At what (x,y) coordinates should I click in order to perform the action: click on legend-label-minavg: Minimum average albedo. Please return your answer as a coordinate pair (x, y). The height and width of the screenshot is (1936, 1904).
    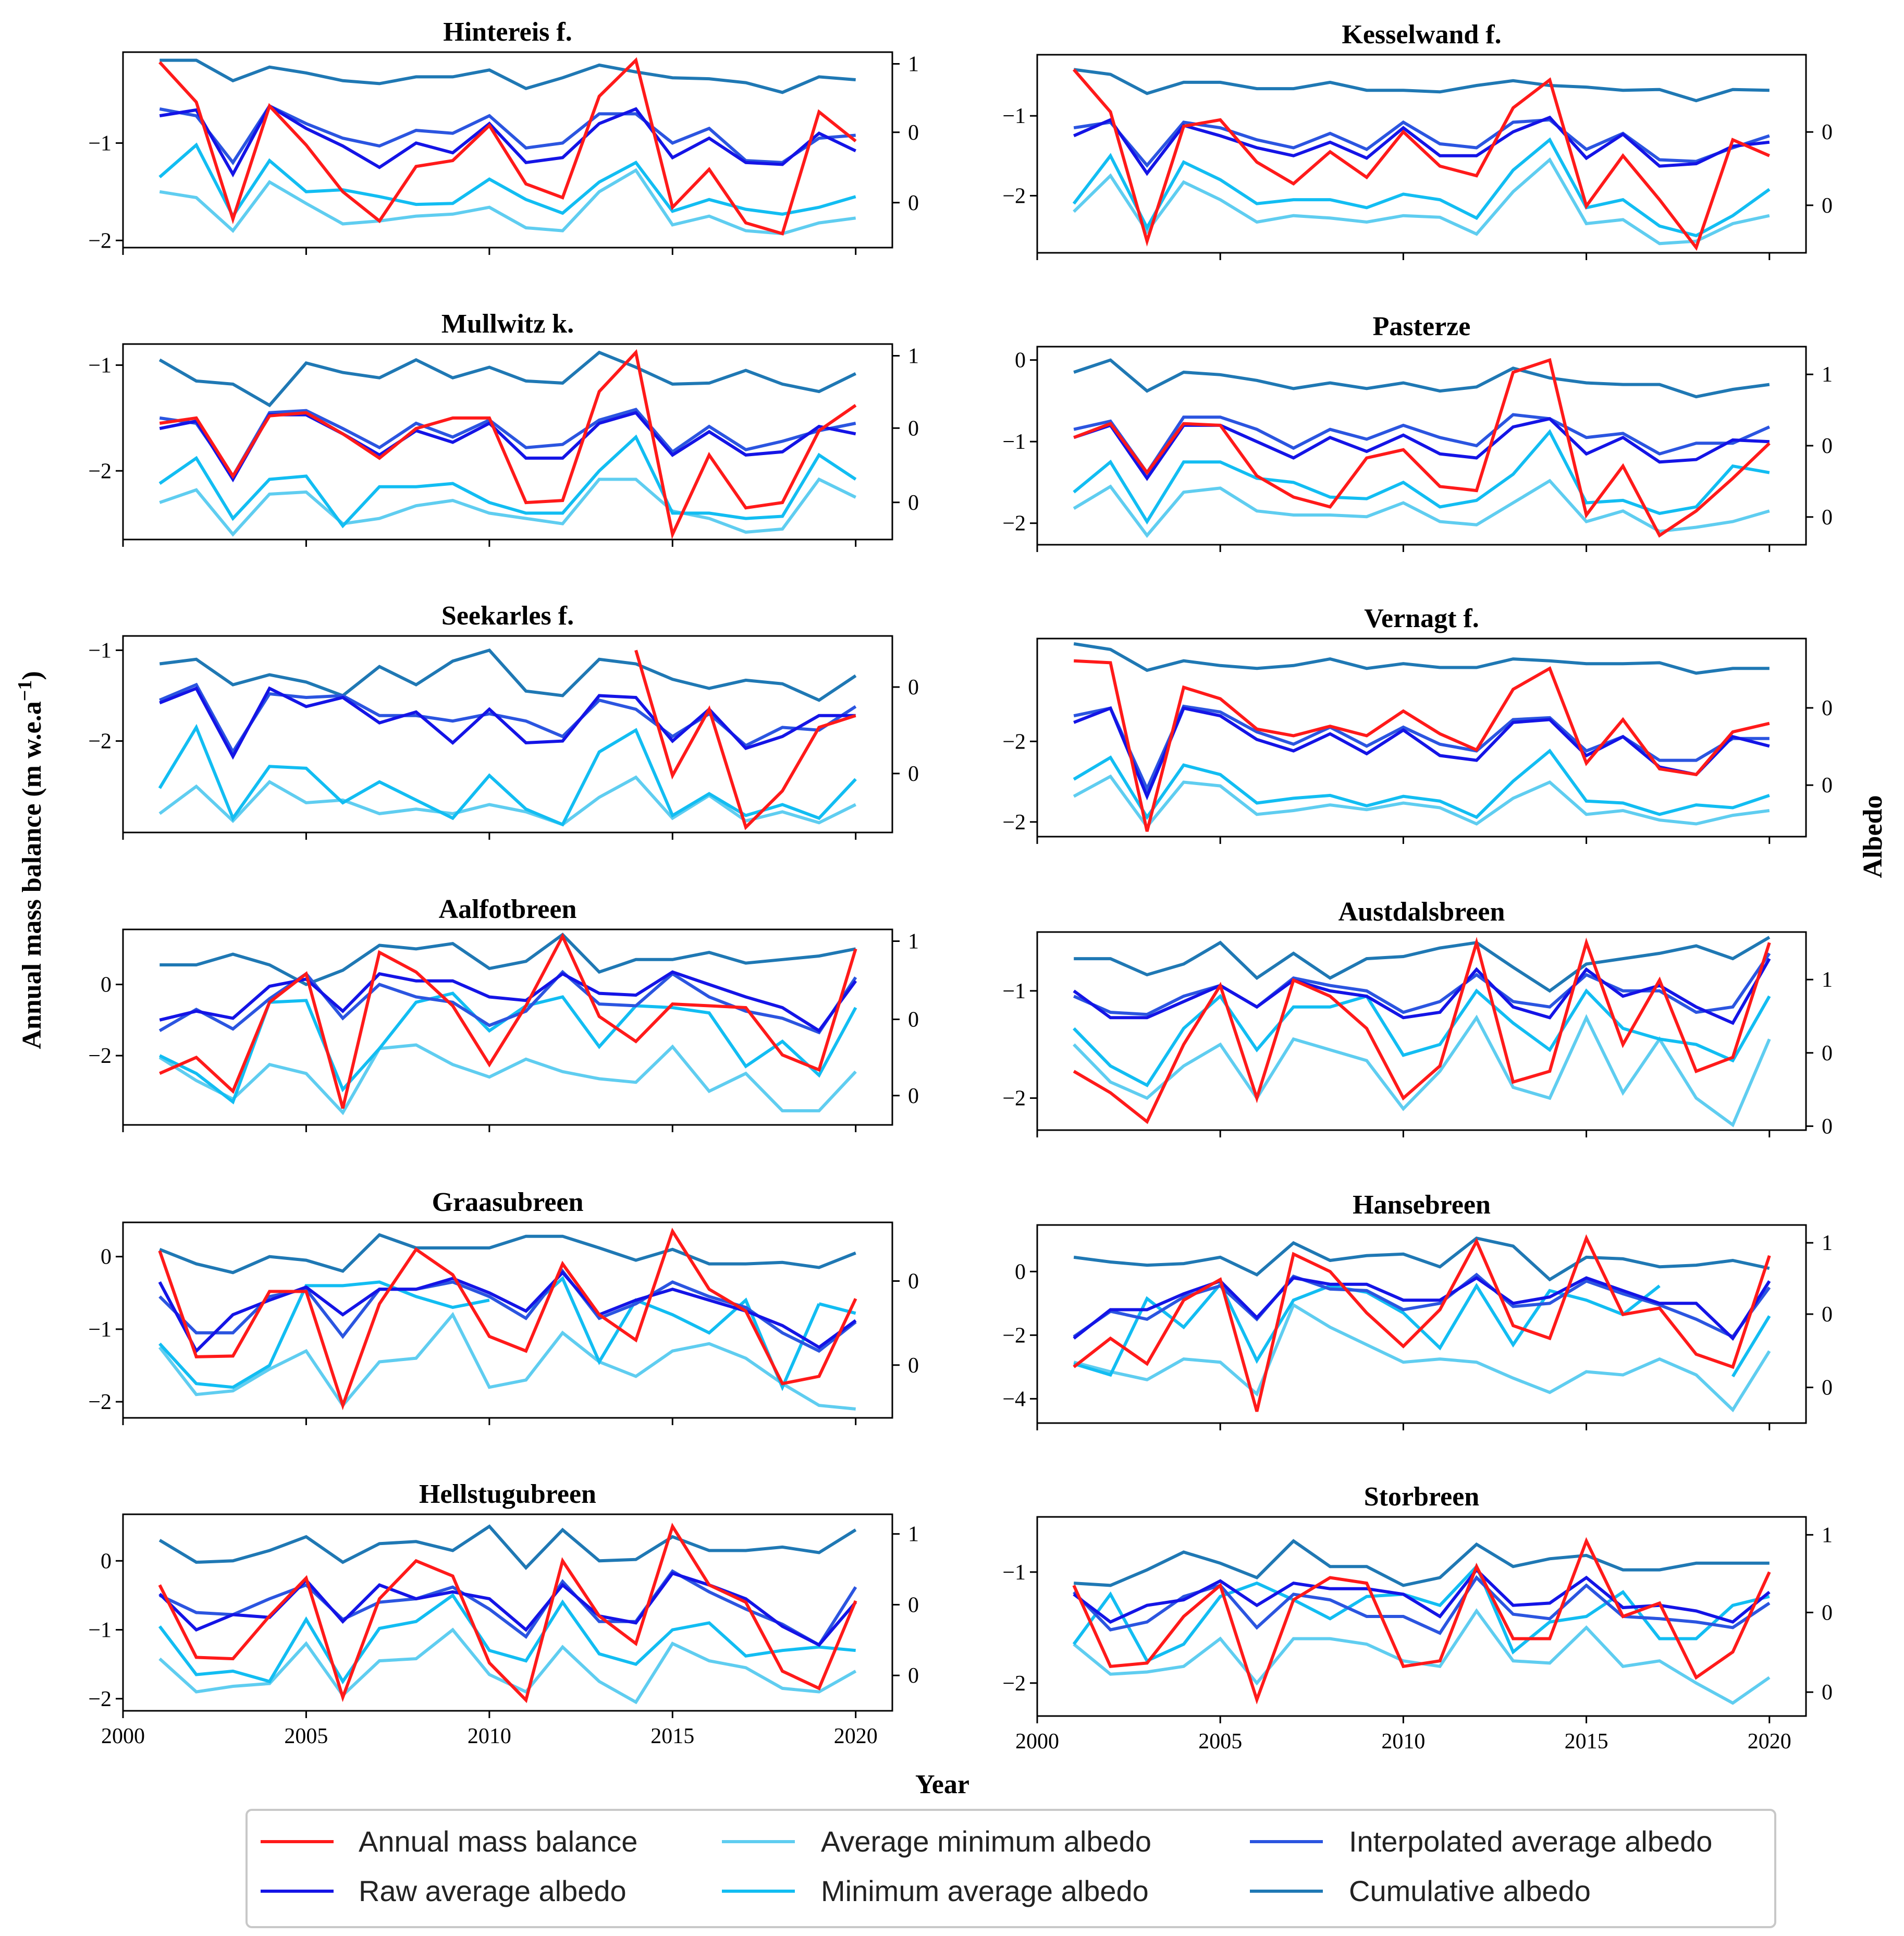
    Looking at the image, I should click on (985, 1890).